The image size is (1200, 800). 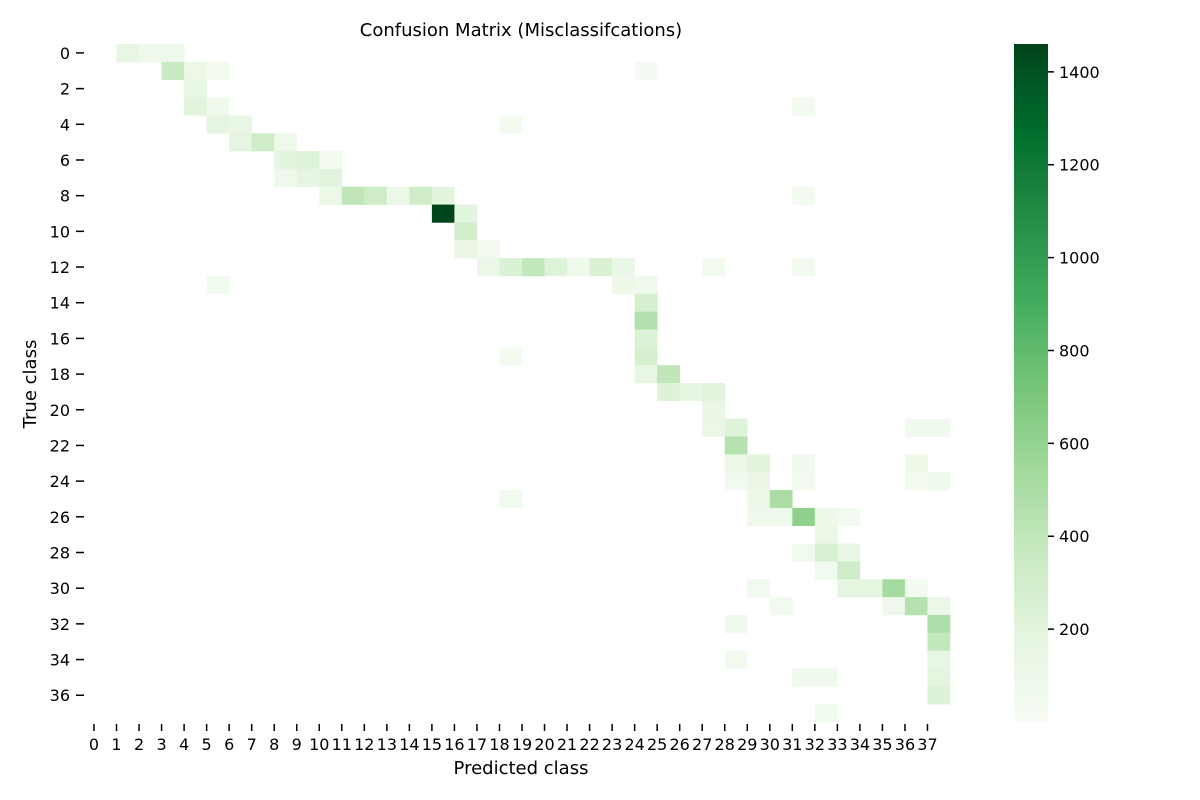 I want to click on x-tick-label: 36, so click(x=905, y=744).